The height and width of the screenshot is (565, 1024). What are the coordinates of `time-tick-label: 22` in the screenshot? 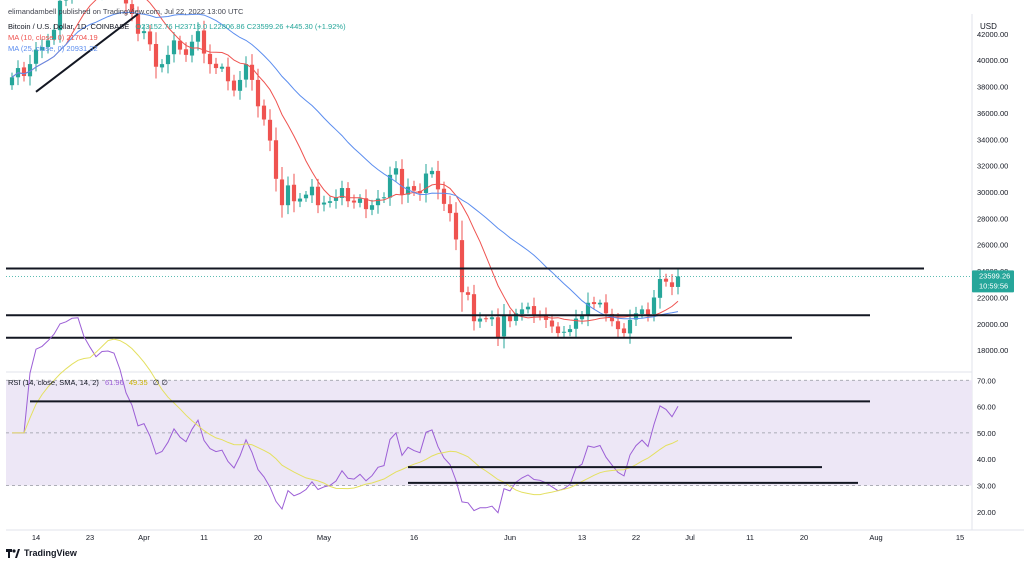 It's located at (636, 537).